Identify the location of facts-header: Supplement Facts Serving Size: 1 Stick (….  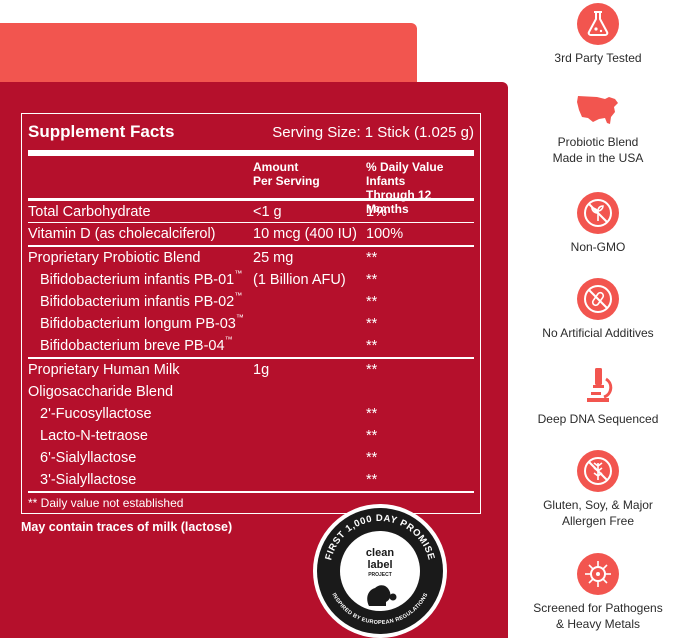
(251, 132).